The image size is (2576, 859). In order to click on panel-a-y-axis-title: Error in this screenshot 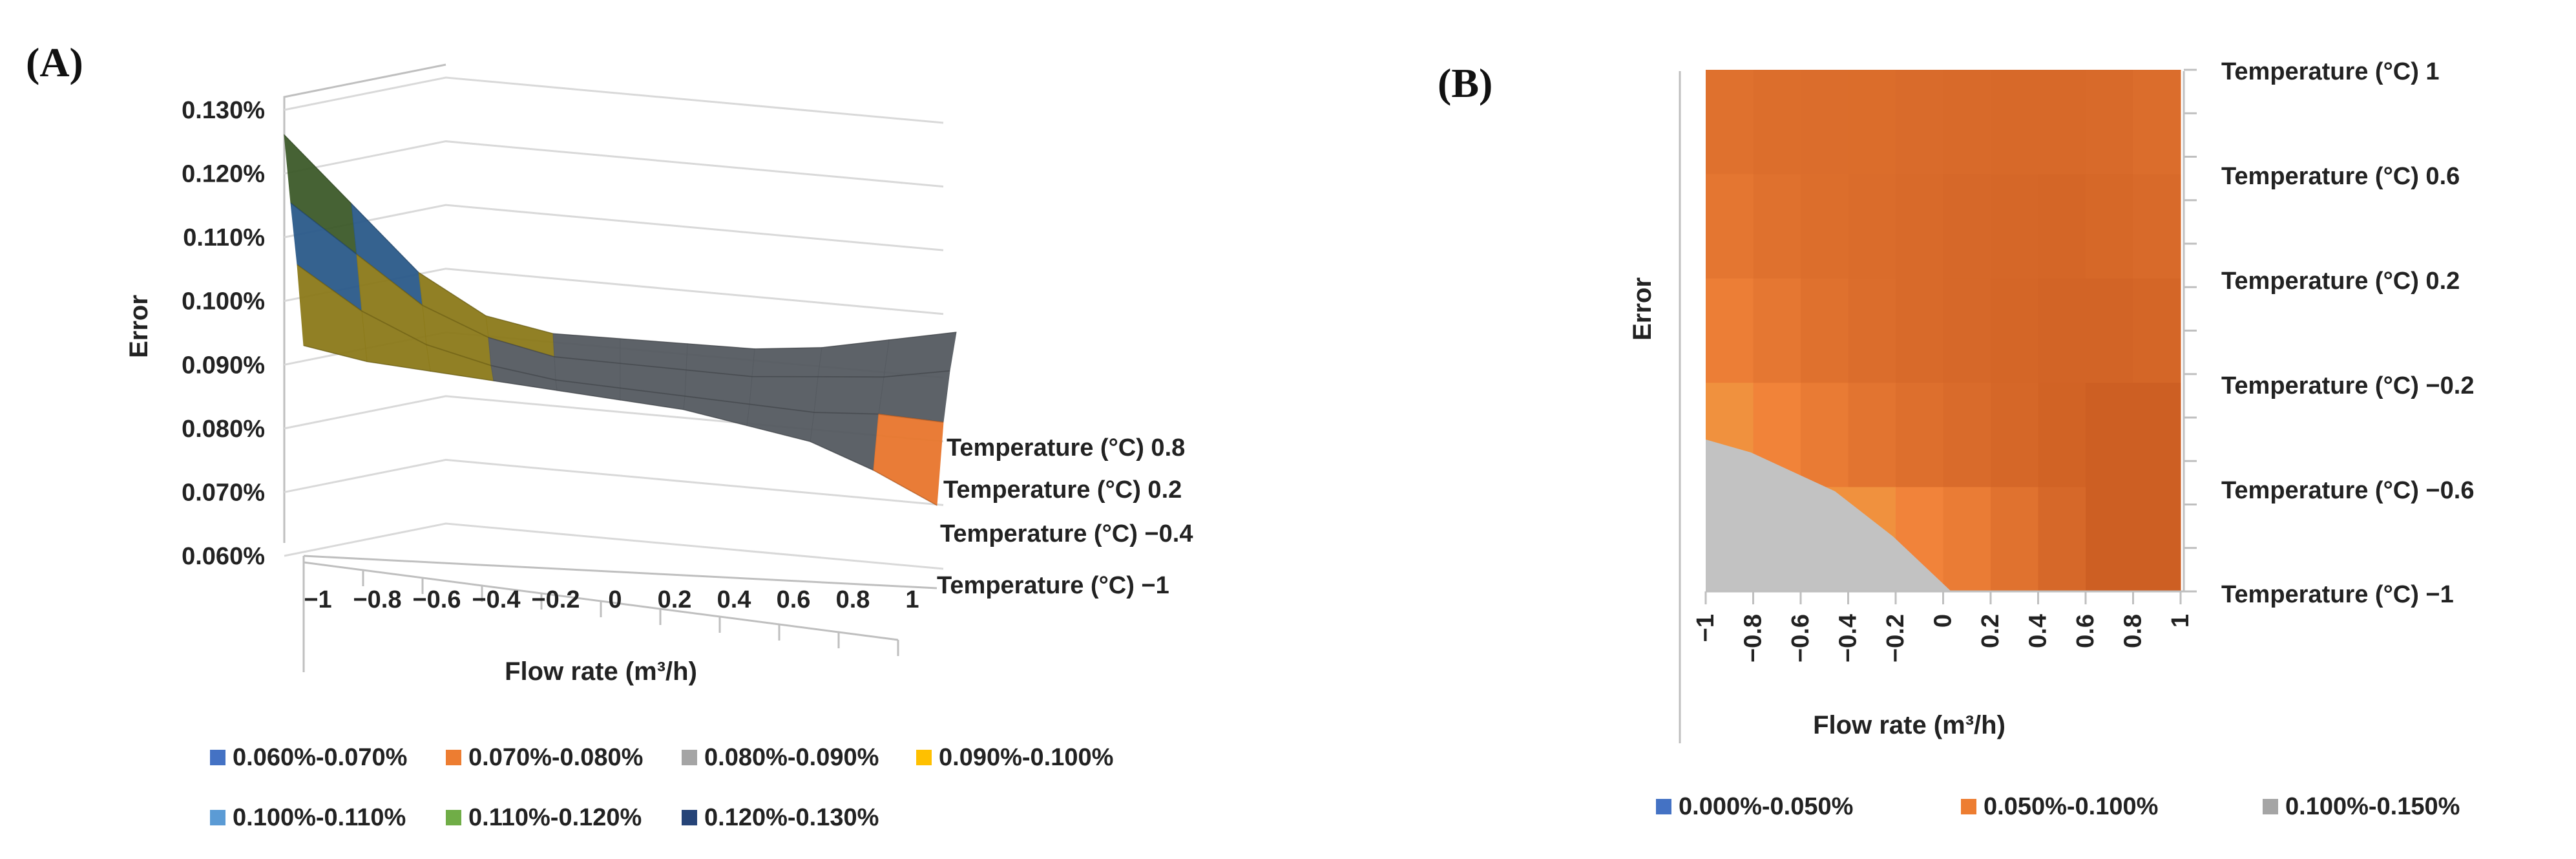, I will do `click(139, 326)`.